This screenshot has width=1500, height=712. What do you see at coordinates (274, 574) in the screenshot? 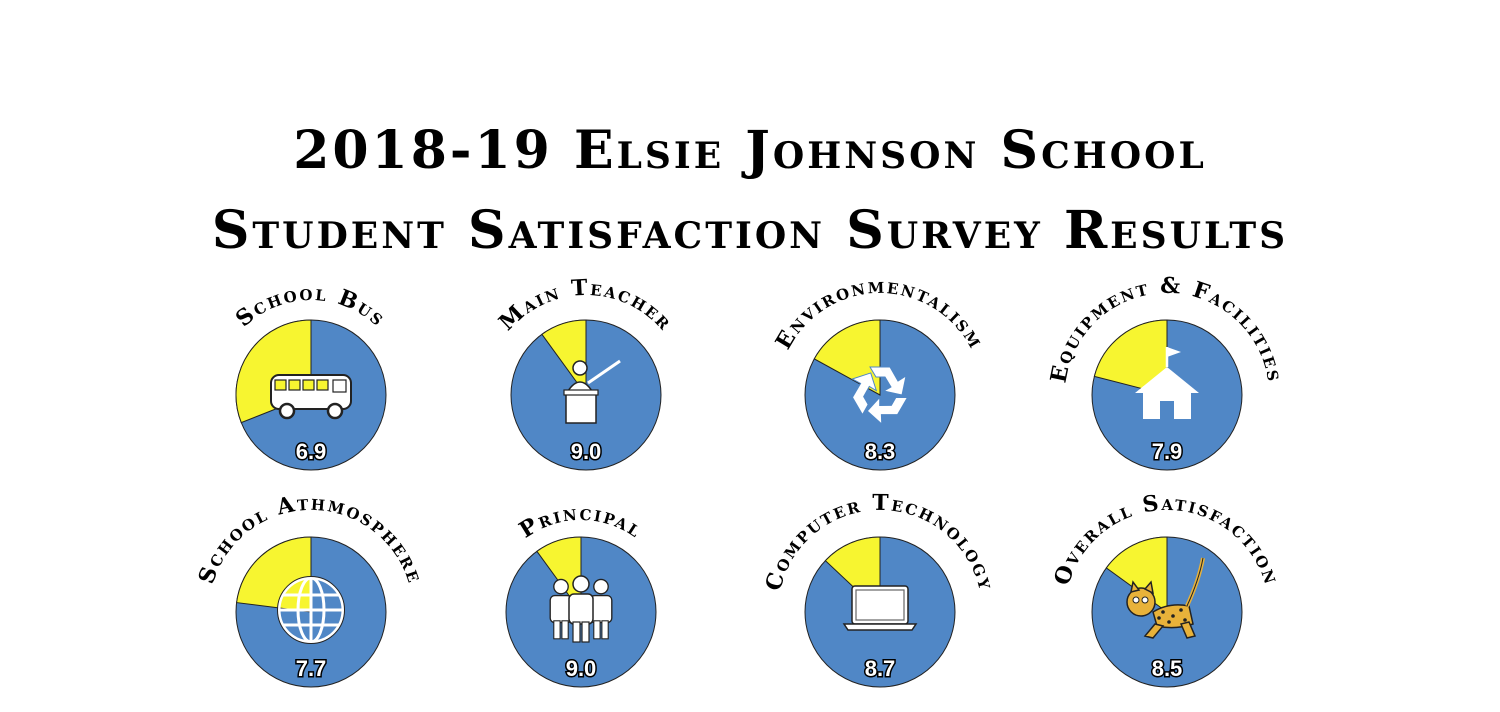
I see `slice-school-athmosphere-unsatisfied` at bounding box center [274, 574].